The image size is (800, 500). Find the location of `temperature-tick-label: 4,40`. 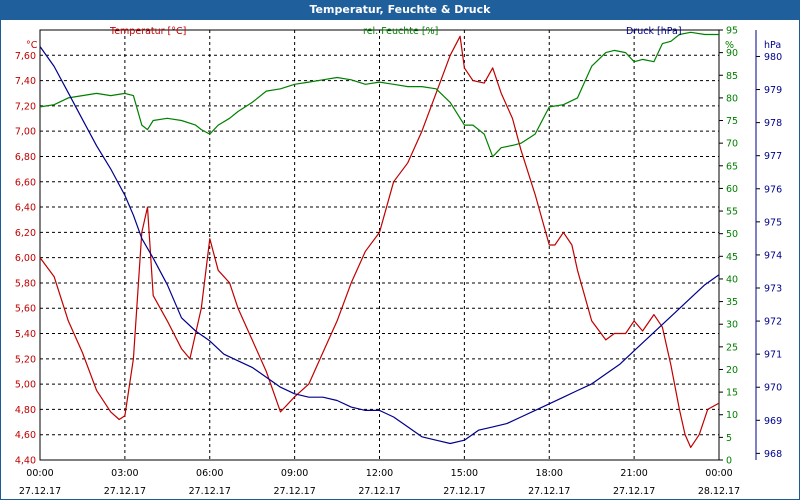

temperature-tick-label: 4,40 is located at coordinates (25, 461).